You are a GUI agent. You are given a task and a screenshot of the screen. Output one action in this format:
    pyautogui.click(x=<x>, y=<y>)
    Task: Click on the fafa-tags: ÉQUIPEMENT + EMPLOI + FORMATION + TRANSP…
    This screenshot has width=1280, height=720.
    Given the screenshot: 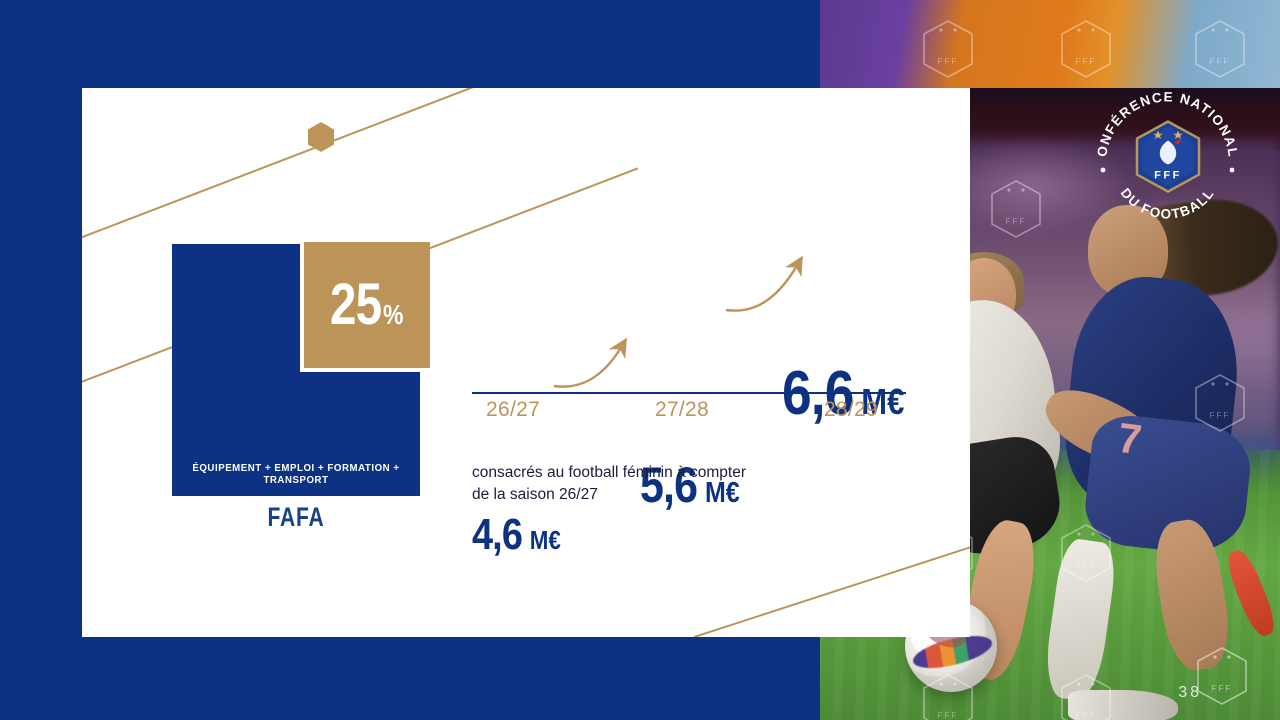 What is the action you would take?
    pyautogui.click(x=296, y=474)
    